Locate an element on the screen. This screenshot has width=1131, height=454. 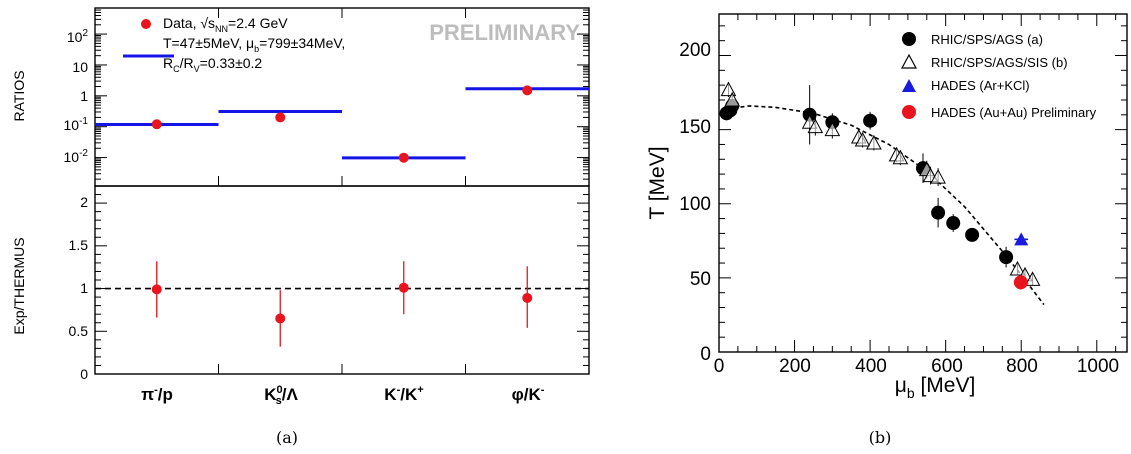
tmu-marks is located at coordinates (882, 193).